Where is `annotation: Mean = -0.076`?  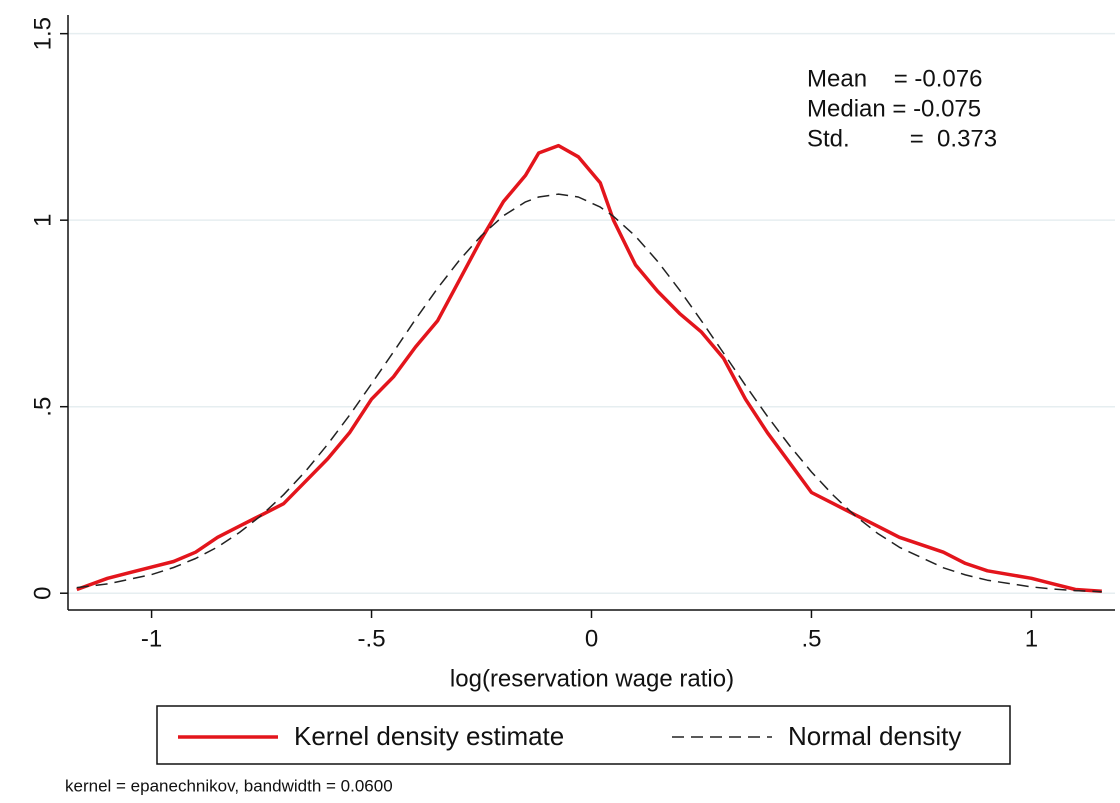
annotation: Mean = -0.076 is located at coordinates (894, 78).